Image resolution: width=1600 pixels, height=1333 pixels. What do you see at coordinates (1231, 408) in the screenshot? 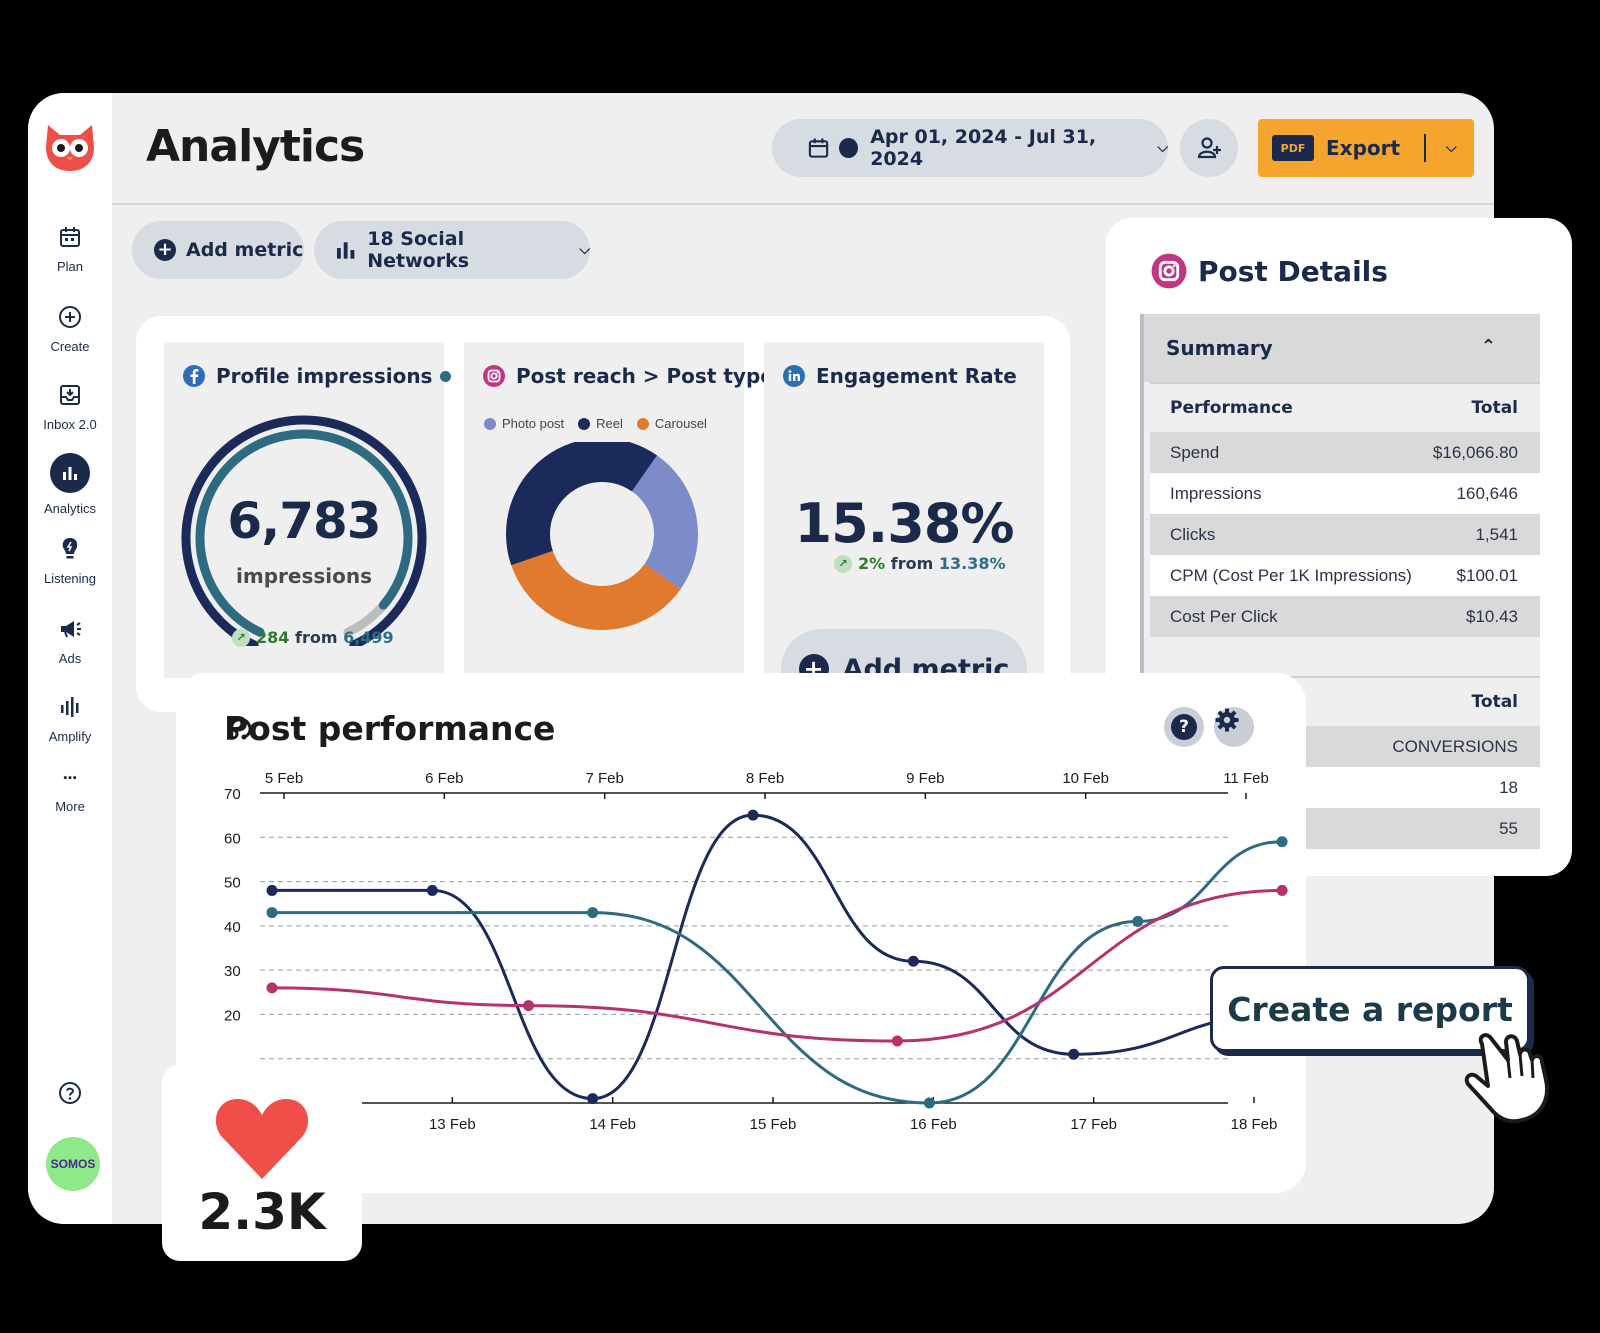
I see `column-header: Performance` at bounding box center [1231, 408].